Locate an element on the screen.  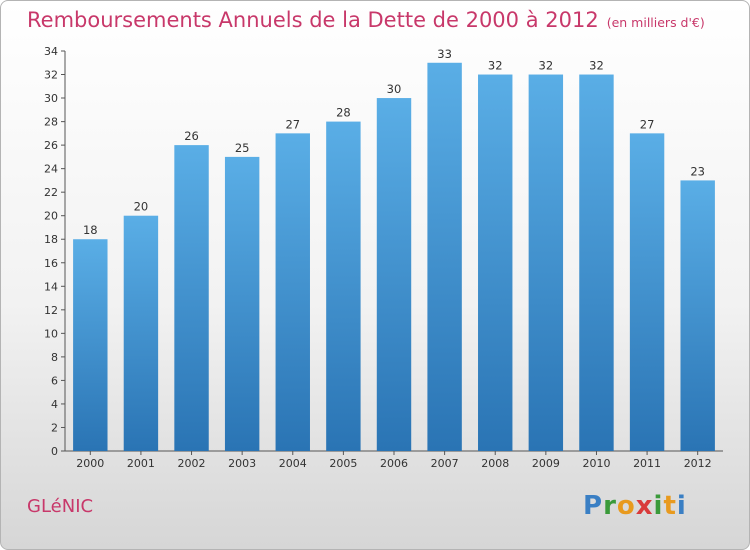
y-tick-label: 14 is located at coordinates (51, 286).